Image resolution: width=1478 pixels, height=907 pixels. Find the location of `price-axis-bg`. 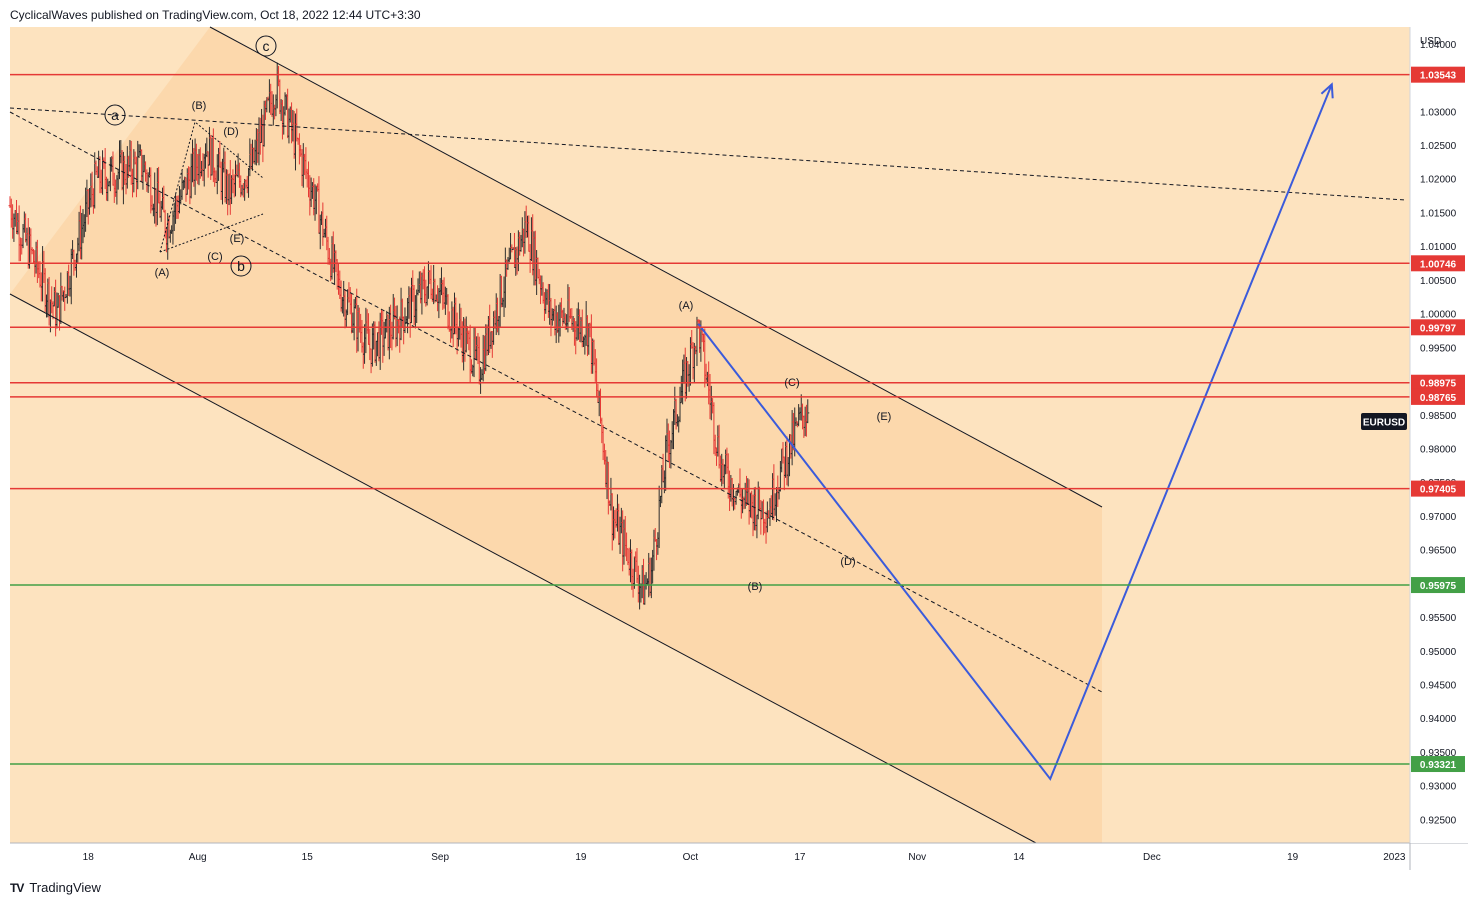

price-axis-bg is located at coordinates (1439, 435).